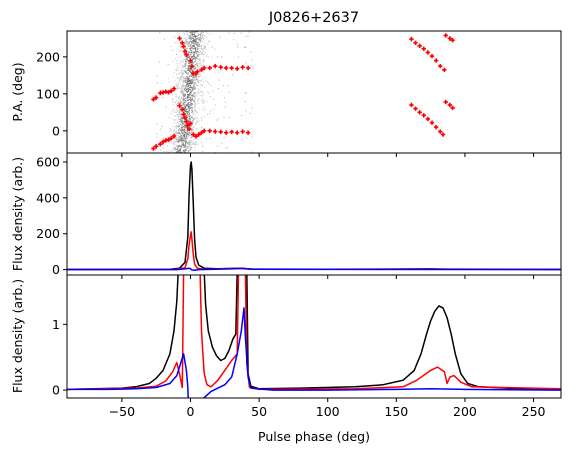 The width and height of the screenshot is (571, 453). What do you see at coordinates (48, 161) in the screenshot?
I see `y-tick-label: 600` at bounding box center [48, 161].